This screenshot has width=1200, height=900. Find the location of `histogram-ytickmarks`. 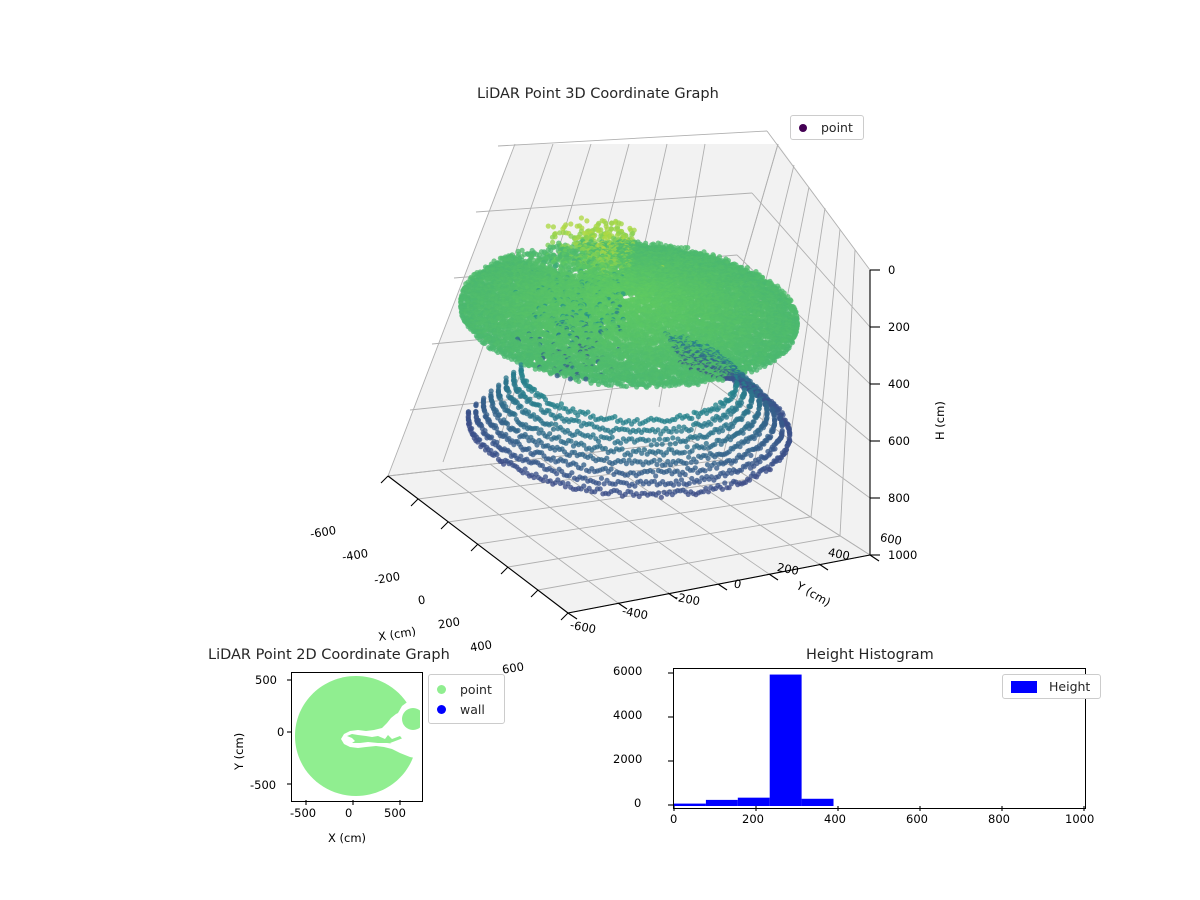

histogram-ytickmarks is located at coordinates (671, 739).